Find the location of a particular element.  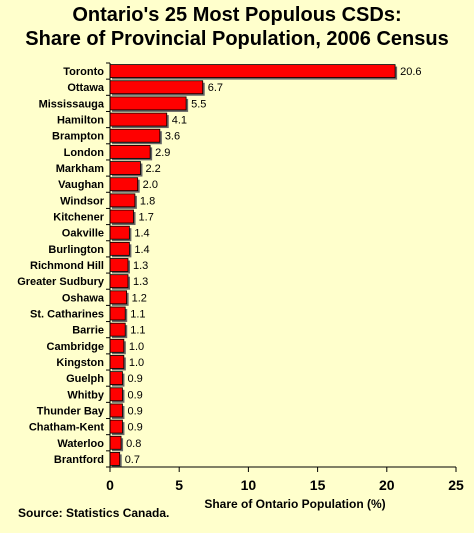

x-tick-label: 10 is located at coordinates (249, 485).